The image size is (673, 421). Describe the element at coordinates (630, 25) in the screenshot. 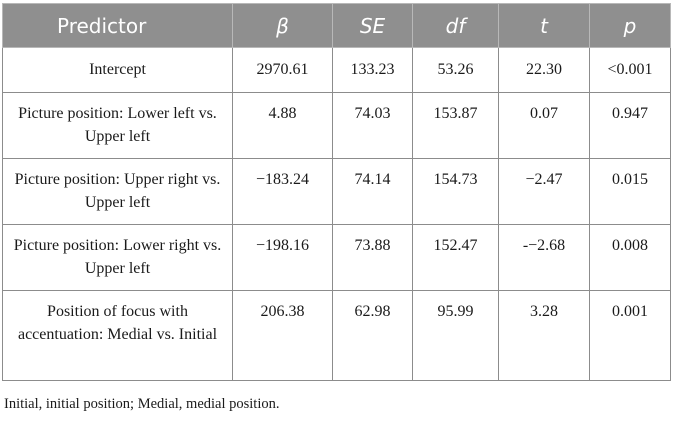

I see `header-p: p` at that location.